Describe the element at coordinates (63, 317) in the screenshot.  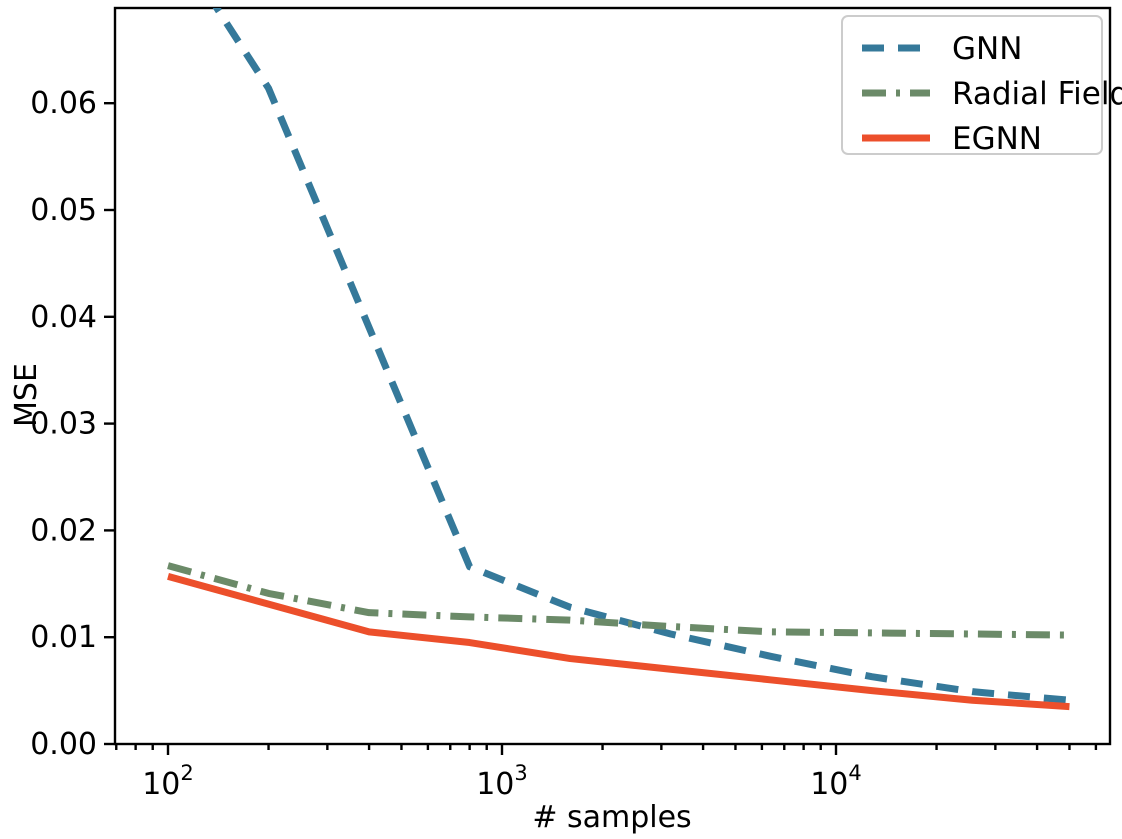
I see `y-tick-label: 0.04` at that location.